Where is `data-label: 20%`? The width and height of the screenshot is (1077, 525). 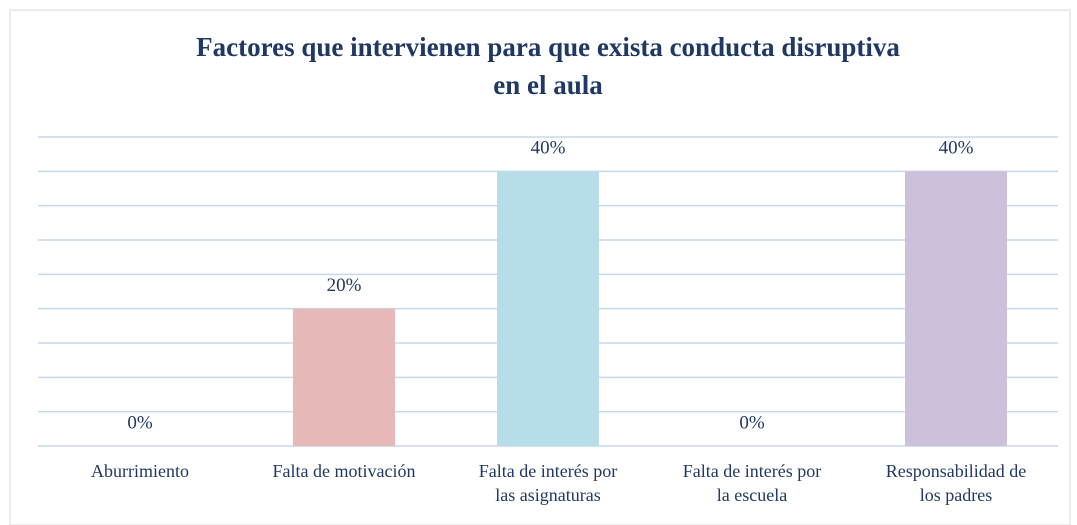
data-label: 20% is located at coordinates (344, 285).